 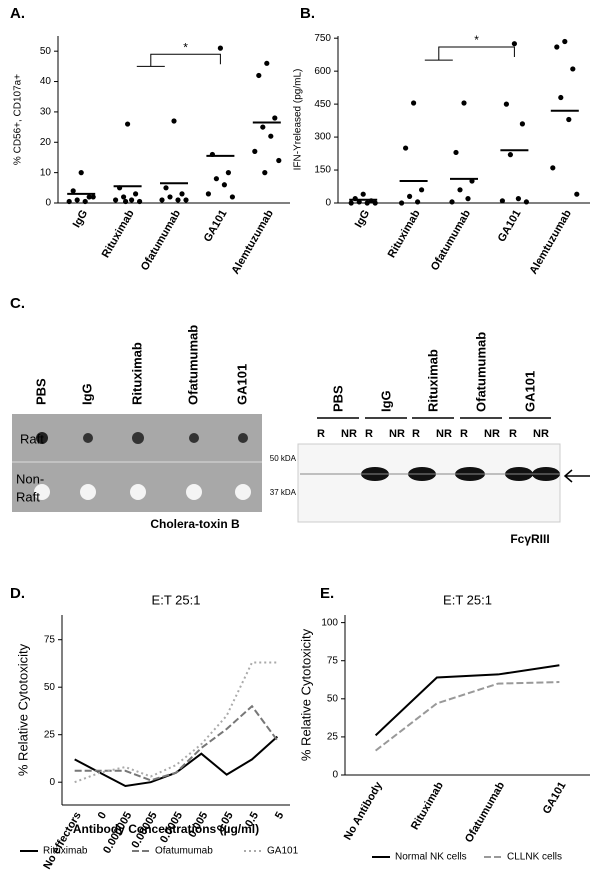 What do you see at coordinates (241, 384) in the screenshot?
I see `lane-label: GA101` at bounding box center [241, 384].